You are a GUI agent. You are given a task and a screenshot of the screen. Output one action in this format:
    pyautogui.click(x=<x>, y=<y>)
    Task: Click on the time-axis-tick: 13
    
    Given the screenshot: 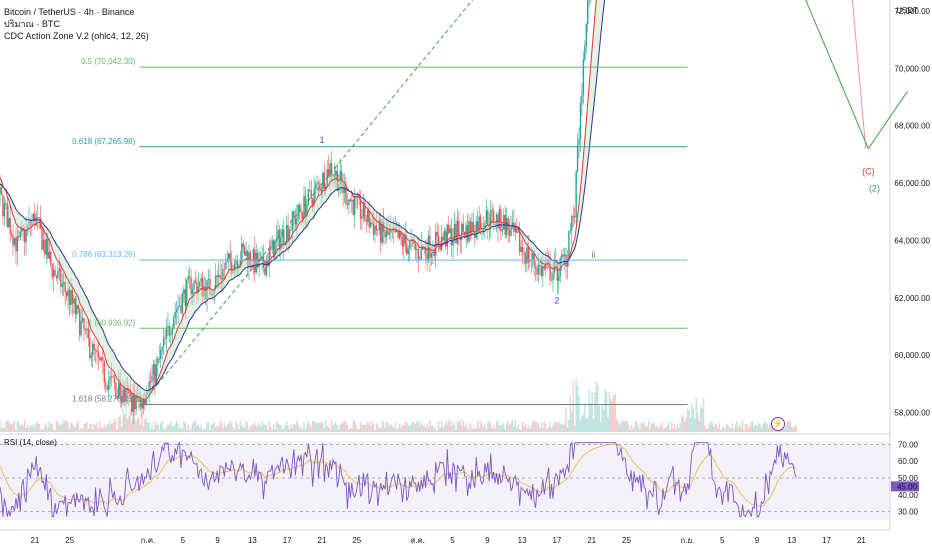 What is the action you would take?
    pyautogui.click(x=252, y=540)
    